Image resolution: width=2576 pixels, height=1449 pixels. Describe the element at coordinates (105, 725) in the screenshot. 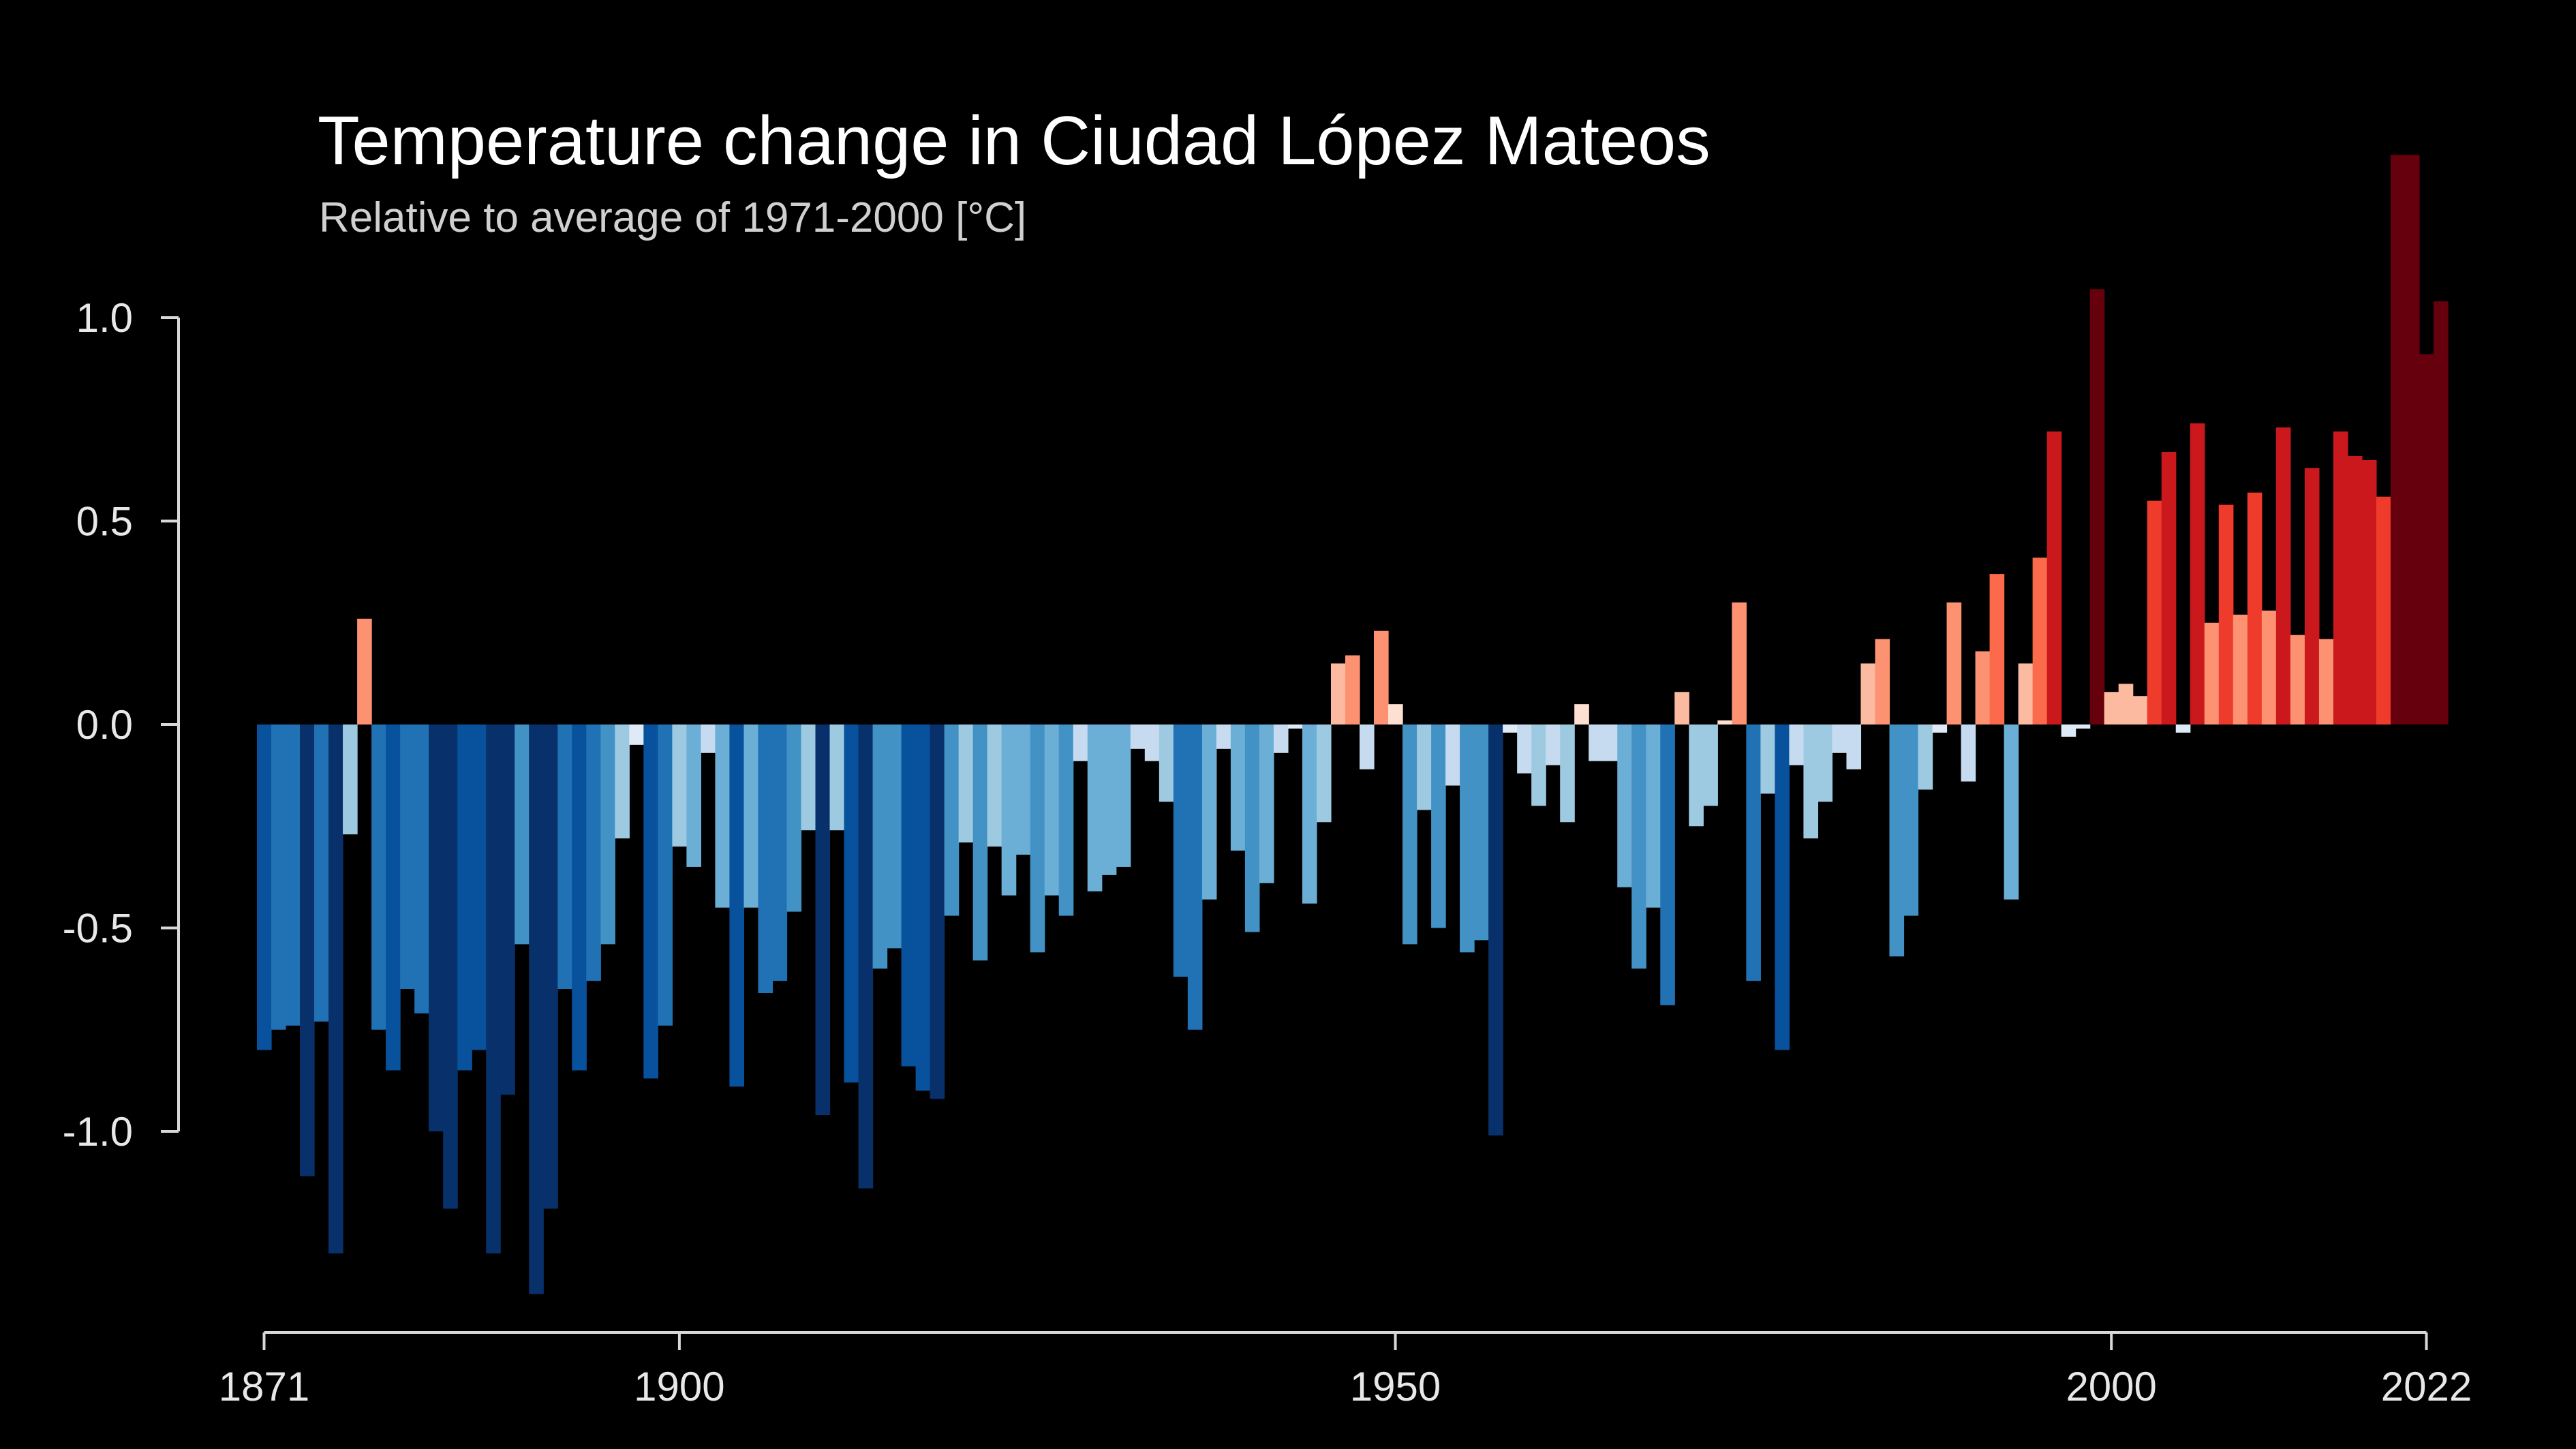

I see `y-tick-label: 0.0` at that location.